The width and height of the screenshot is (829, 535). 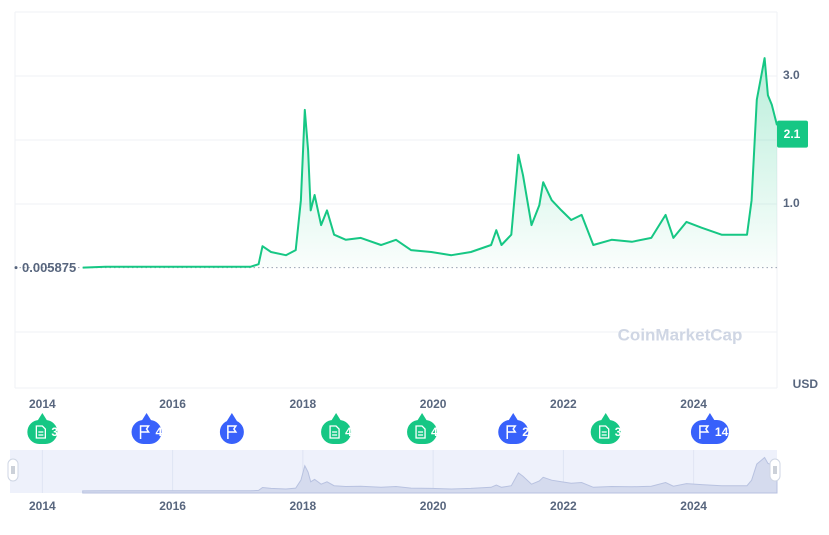 I want to click on x-tick-label: 2024, so click(x=693, y=404).